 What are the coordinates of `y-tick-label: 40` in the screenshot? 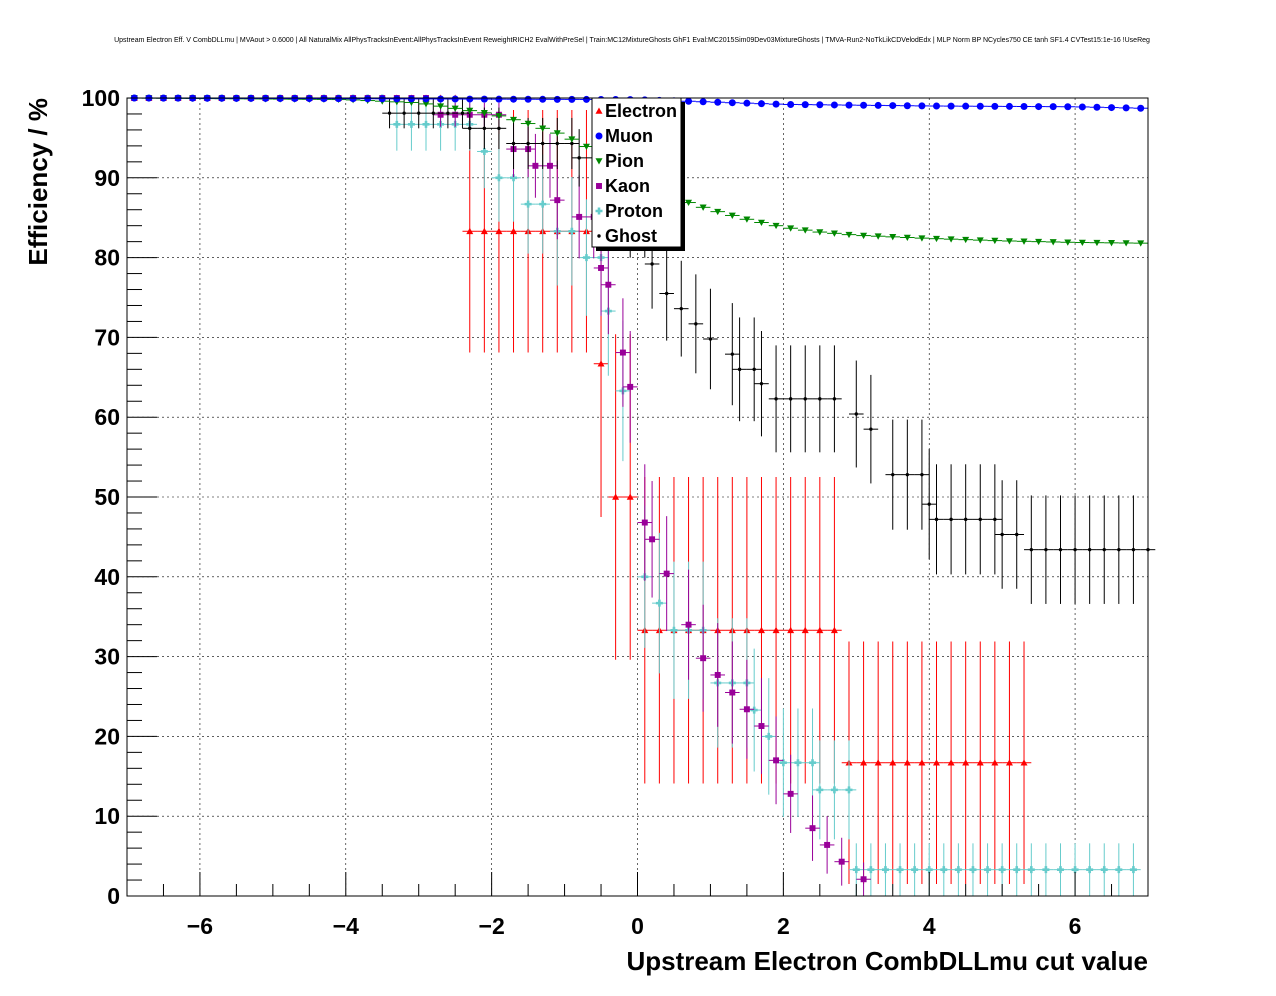 It's located at (107, 577).